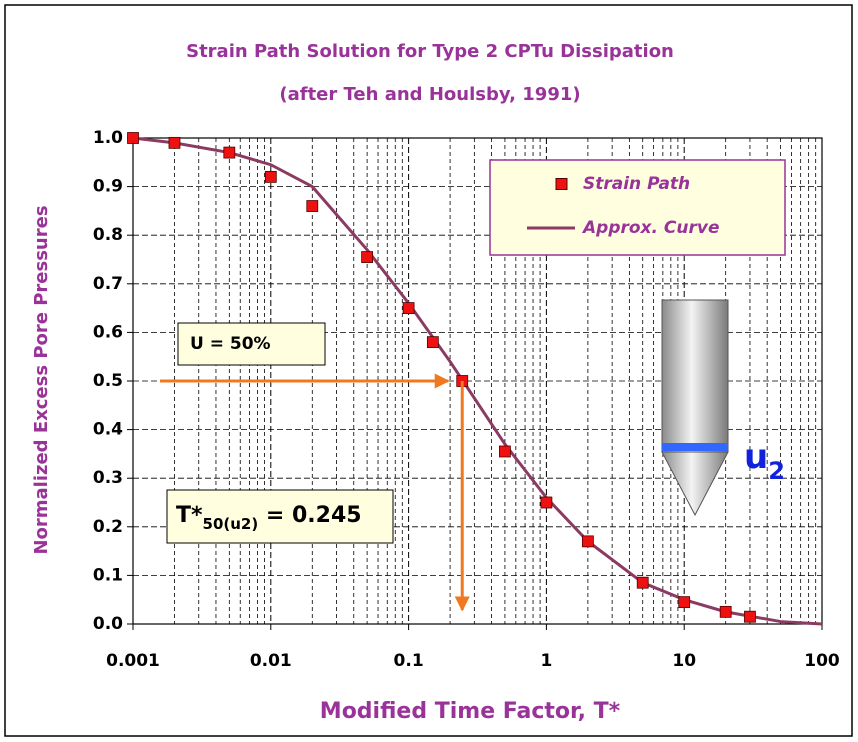 This screenshot has width=858, height=742. What do you see at coordinates (776, 471) in the screenshot?
I see `probe-label-sub: 2` at bounding box center [776, 471].